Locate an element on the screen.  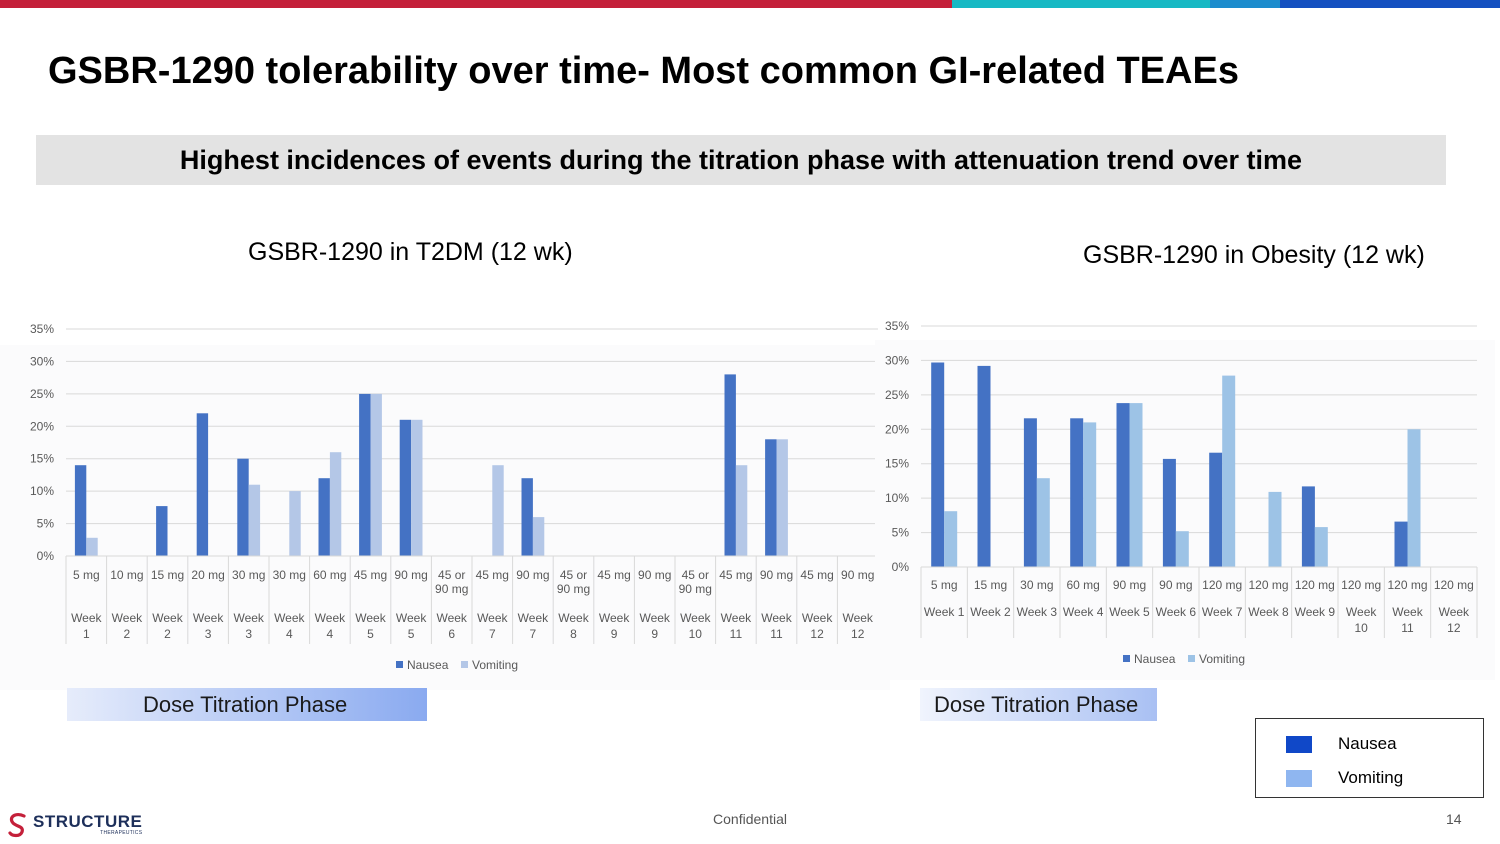
week-label: Week 9 is located at coordinates (1315, 612).